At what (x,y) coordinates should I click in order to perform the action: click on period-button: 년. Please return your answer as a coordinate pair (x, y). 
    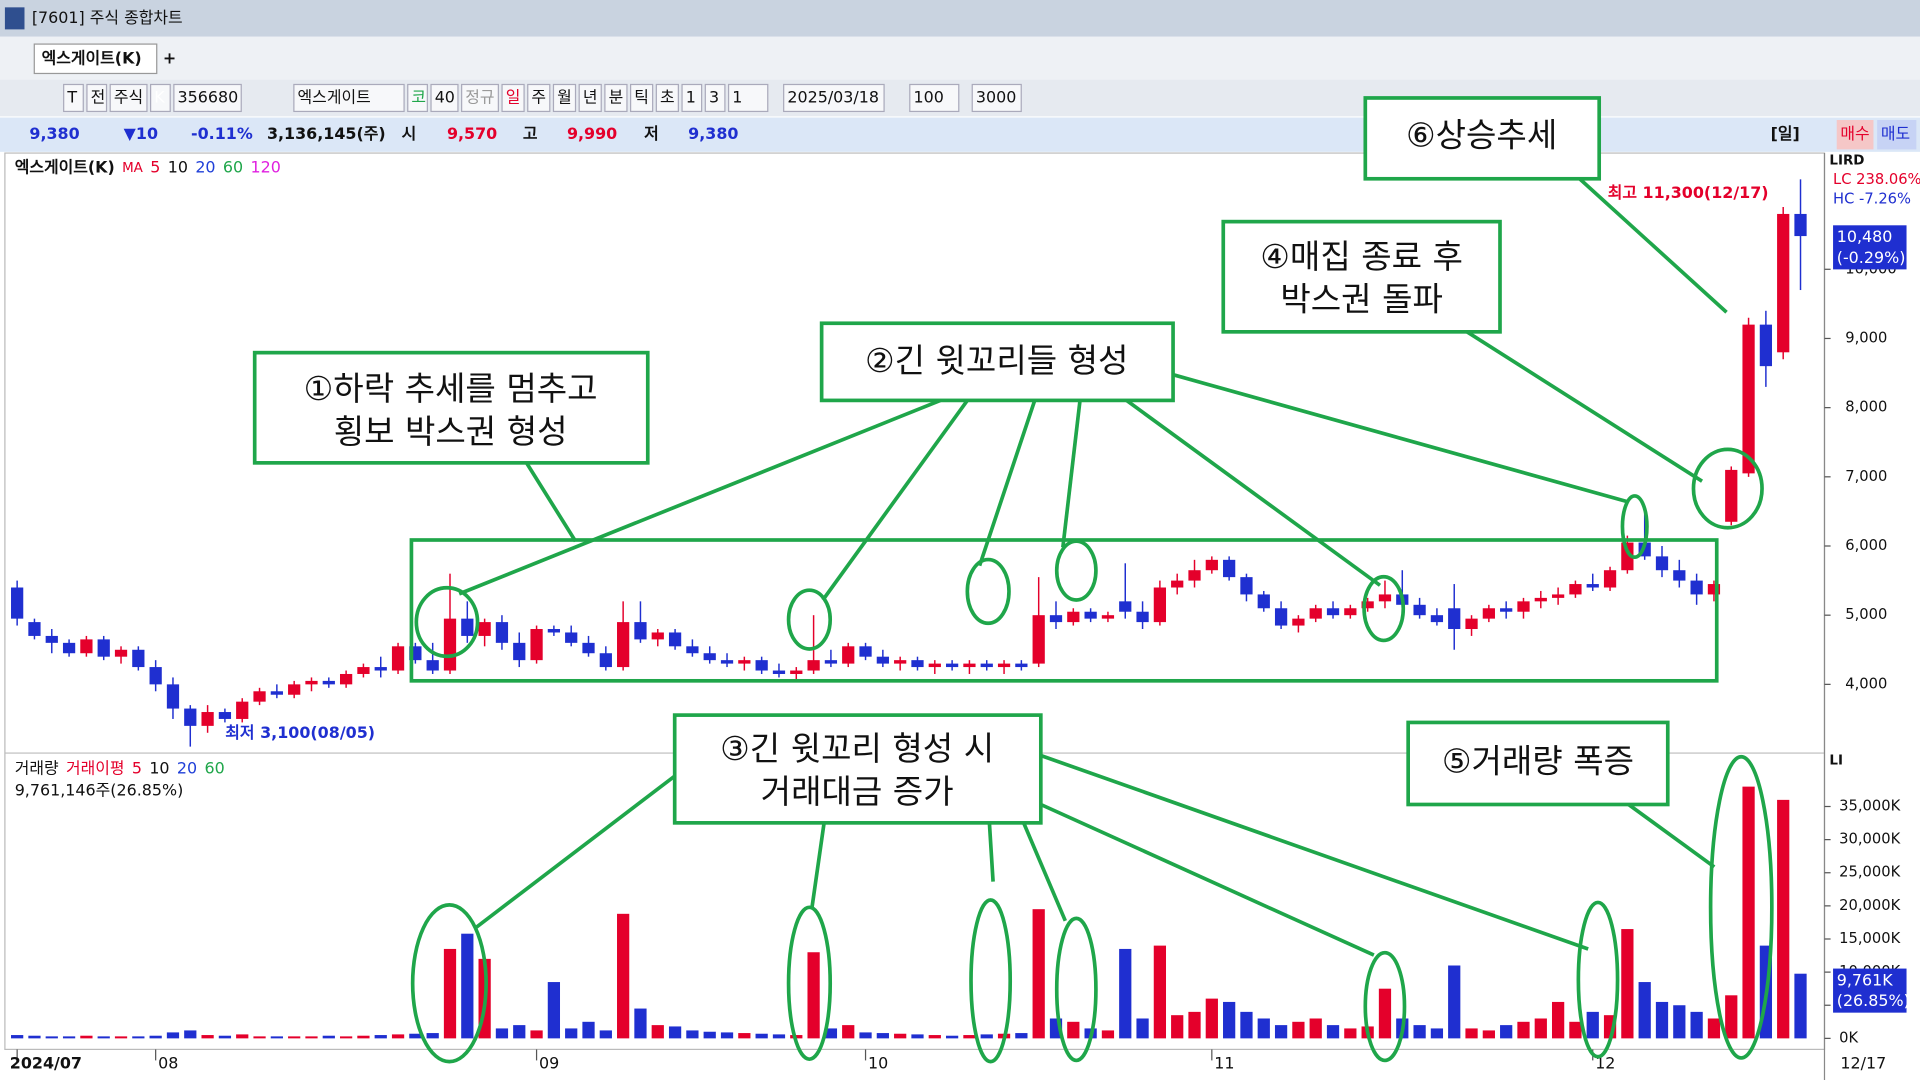
    Looking at the image, I should click on (590, 96).